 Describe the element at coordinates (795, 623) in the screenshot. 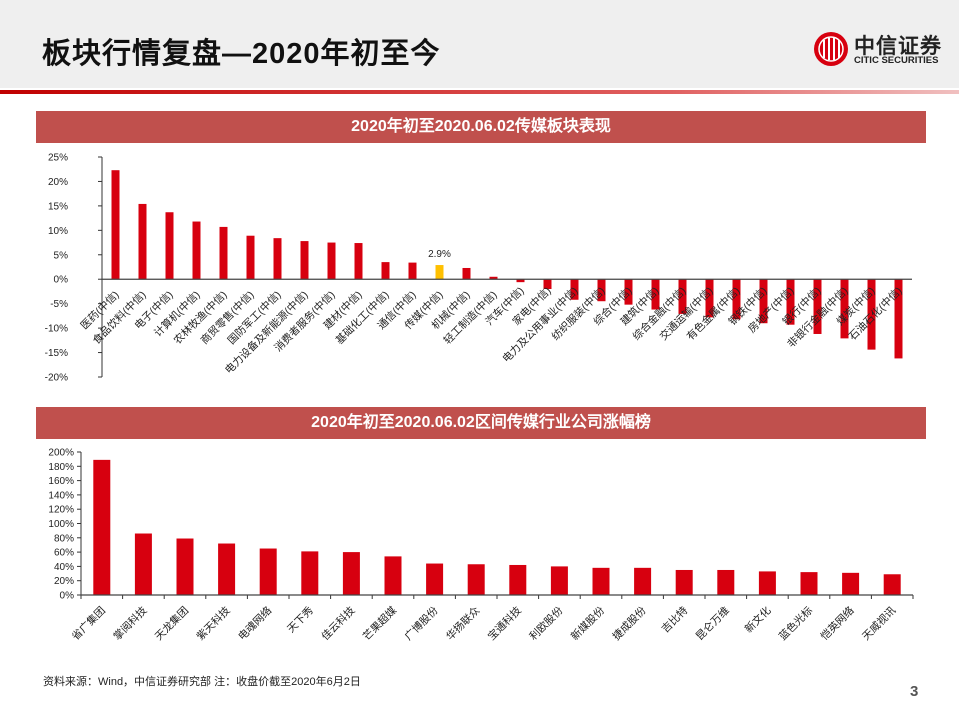

I see `x-tick-label: 蓝色光标` at that location.